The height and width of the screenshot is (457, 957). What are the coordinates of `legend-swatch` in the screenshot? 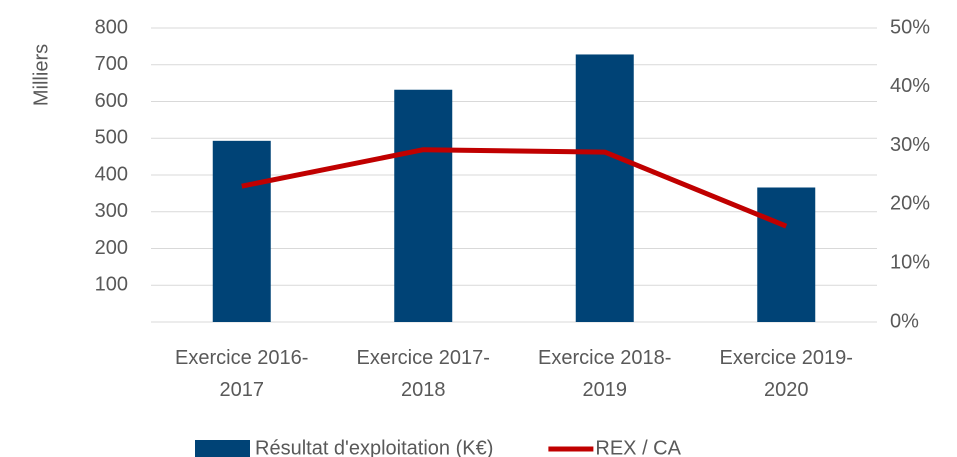 It's located at (222, 448).